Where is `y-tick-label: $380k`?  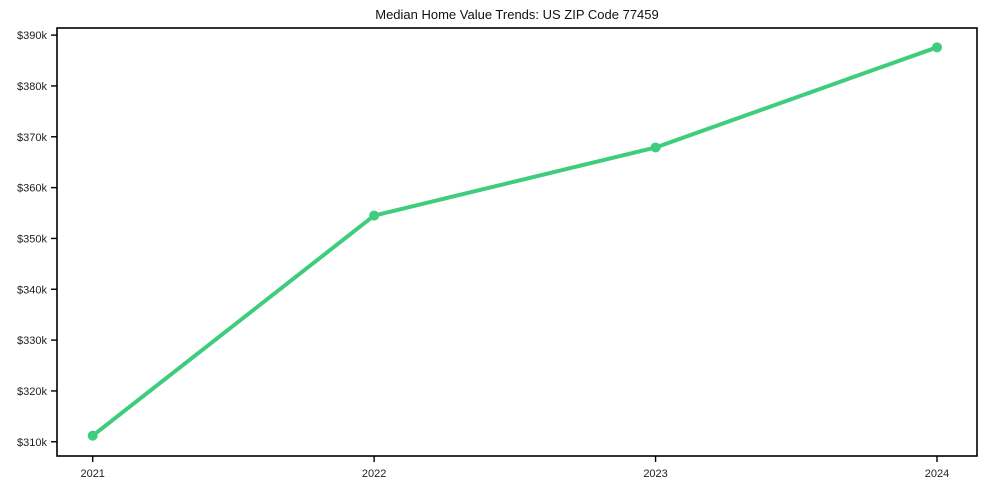
y-tick-label: $380k is located at coordinates (32, 87).